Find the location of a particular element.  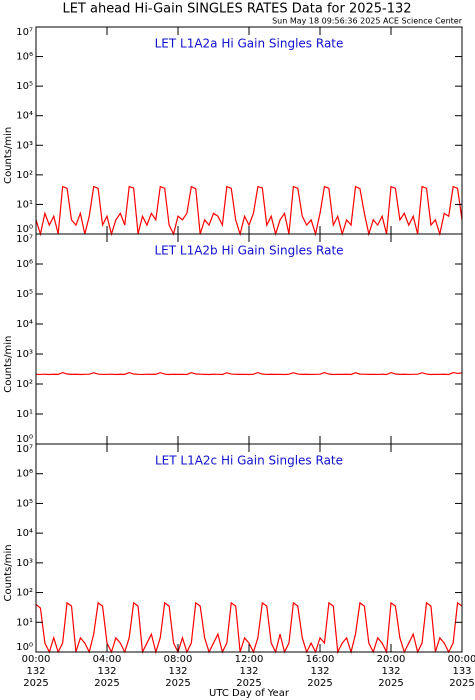

x-tick-label: 04:00 is located at coordinates (107, 659).